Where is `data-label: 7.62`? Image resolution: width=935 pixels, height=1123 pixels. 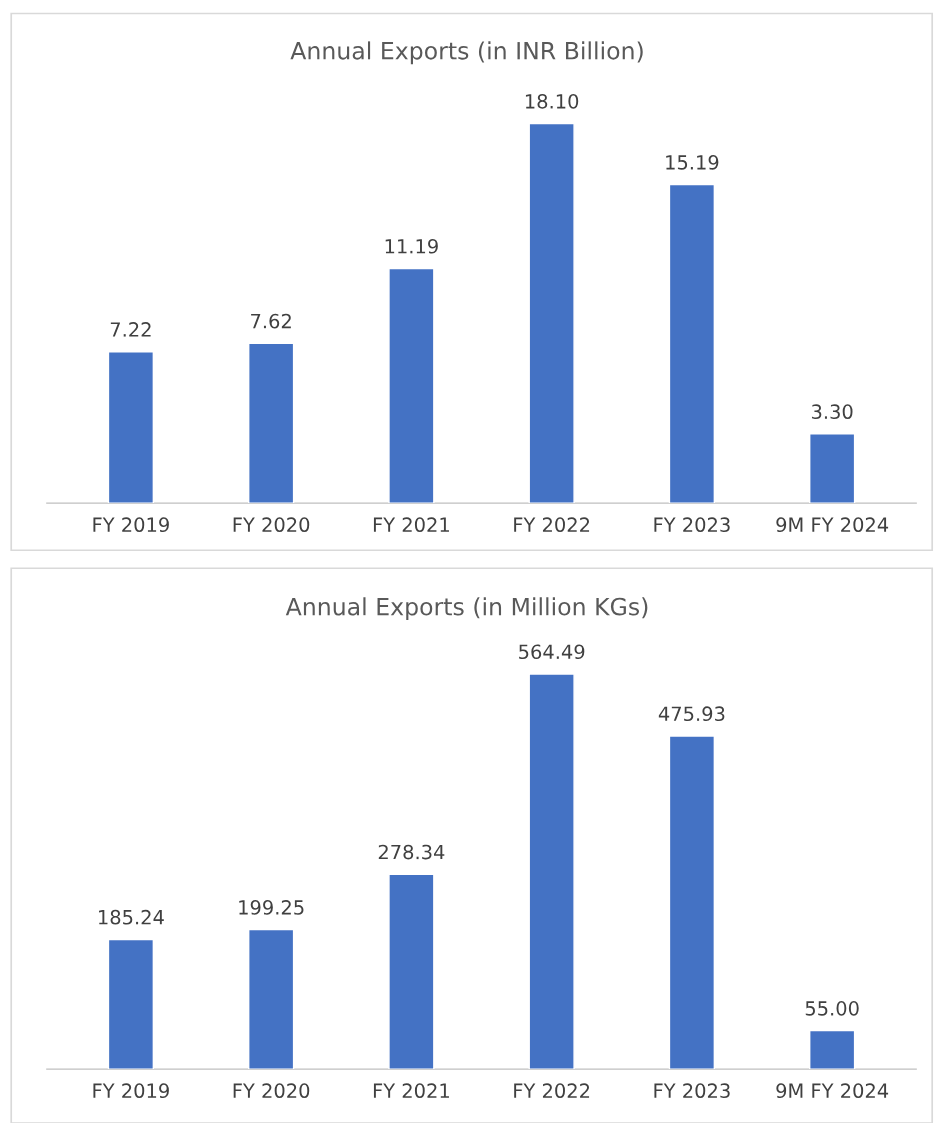
data-label: 7.62 is located at coordinates (271, 321).